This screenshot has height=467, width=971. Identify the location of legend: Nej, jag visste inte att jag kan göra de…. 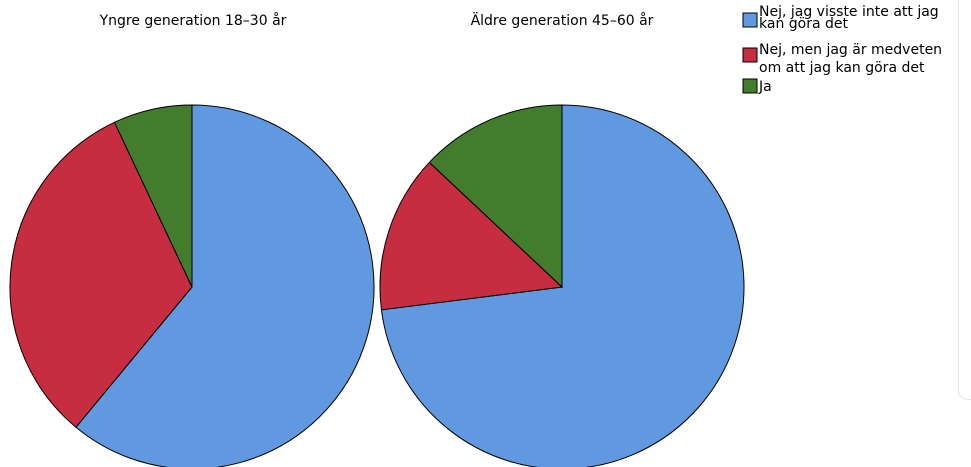
(842, 49).